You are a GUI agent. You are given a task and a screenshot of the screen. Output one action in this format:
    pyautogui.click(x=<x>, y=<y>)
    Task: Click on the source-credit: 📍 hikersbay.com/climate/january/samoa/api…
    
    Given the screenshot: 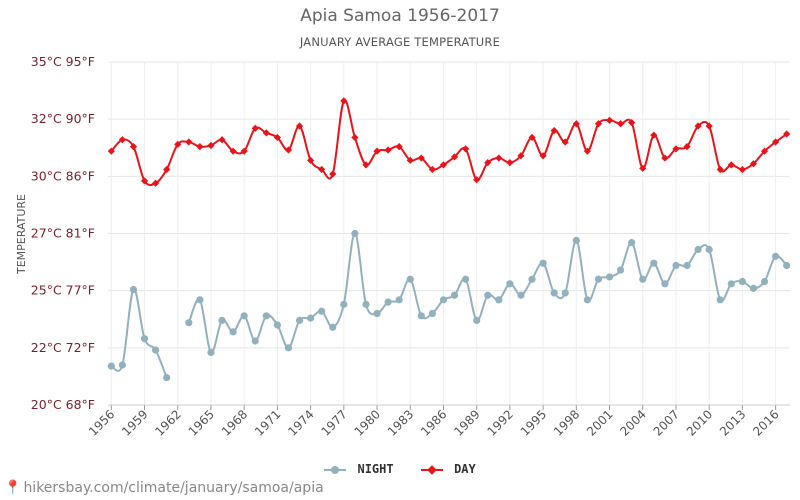 What is the action you would take?
    pyautogui.click(x=164, y=488)
    